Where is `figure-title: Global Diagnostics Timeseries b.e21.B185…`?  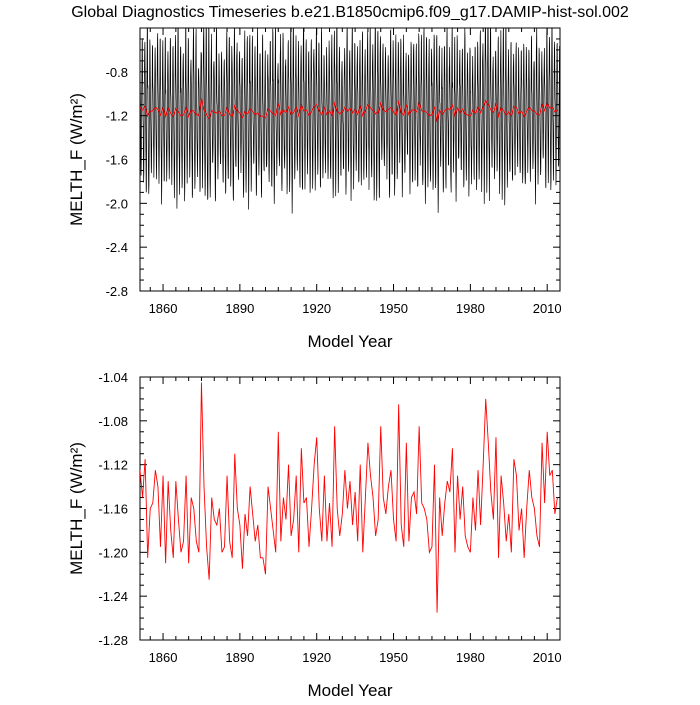 figure-title: Global Diagnostics Timeseries b.e21.B185… is located at coordinates (350, 12).